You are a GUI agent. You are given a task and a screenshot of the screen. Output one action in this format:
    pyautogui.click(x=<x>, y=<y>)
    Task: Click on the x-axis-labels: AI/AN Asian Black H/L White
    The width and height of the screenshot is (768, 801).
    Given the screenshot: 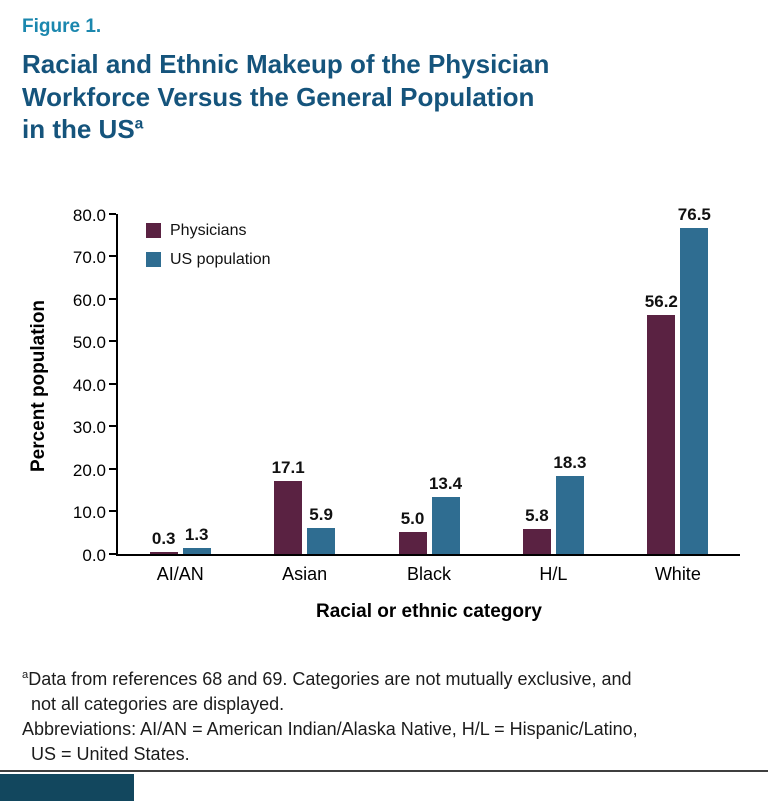 What is the action you would take?
    pyautogui.click(x=429, y=574)
    